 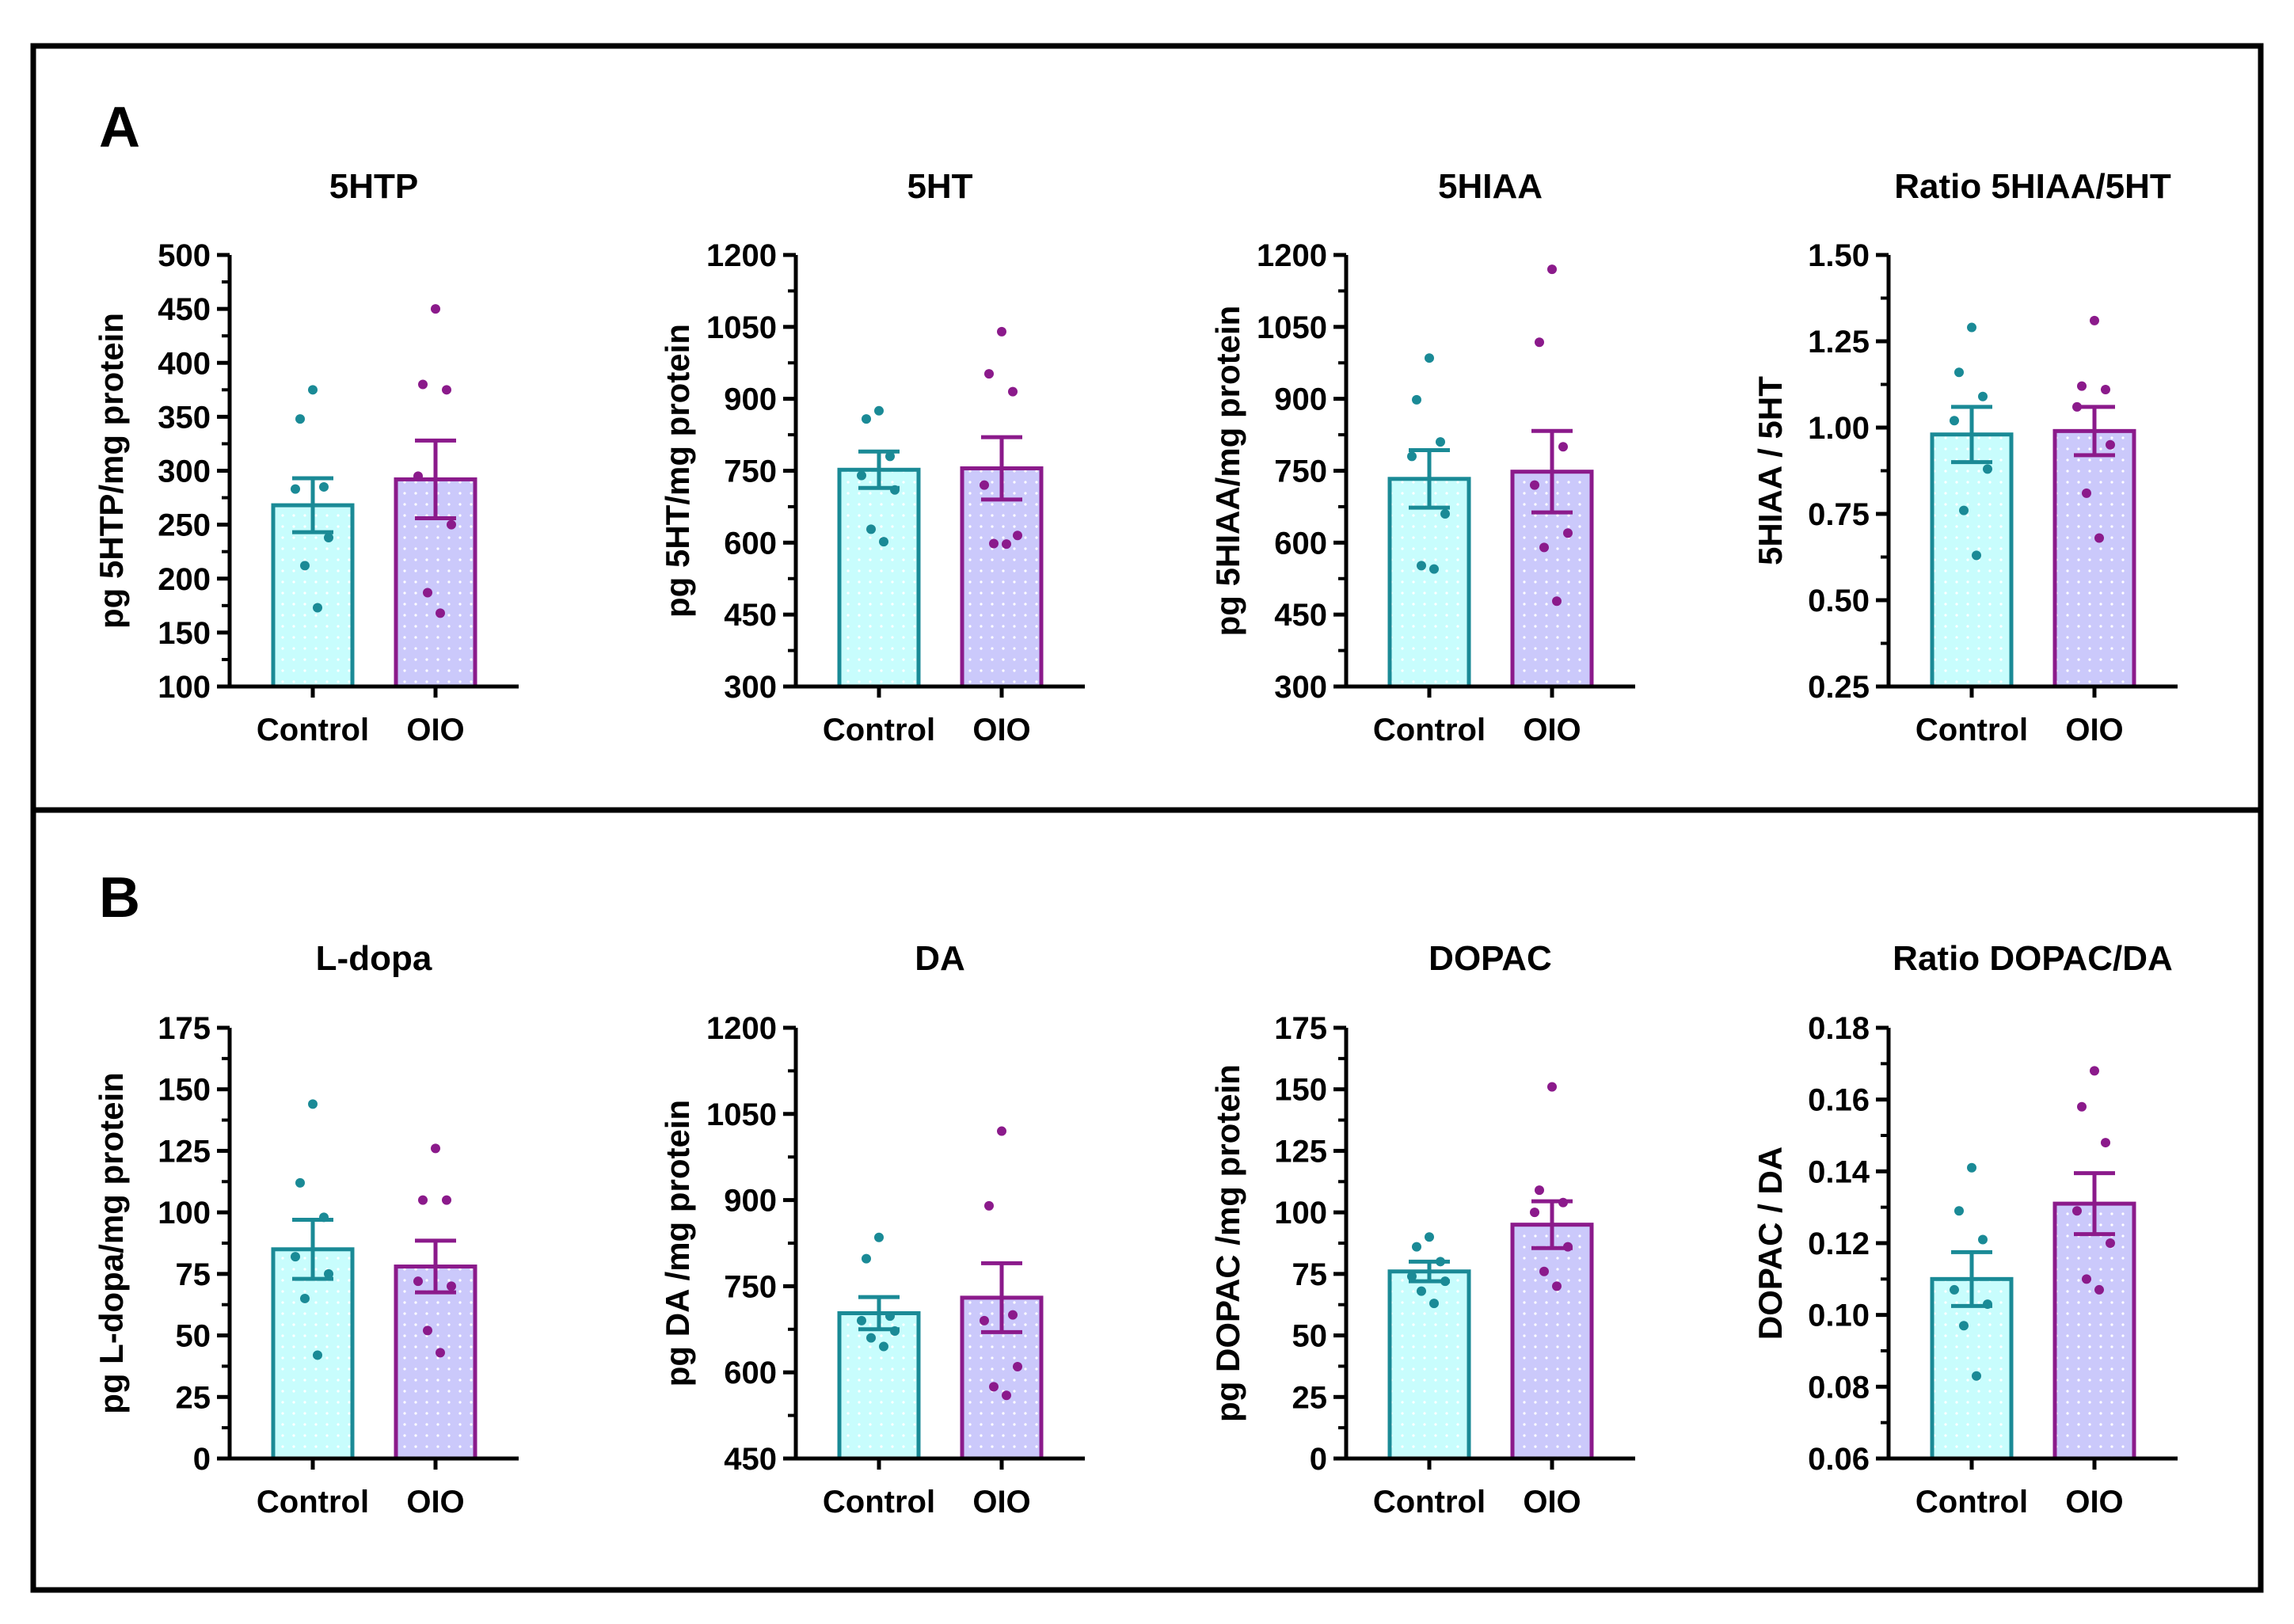 I want to click on y-tick-label: 125, so click(x=1300, y=1151).